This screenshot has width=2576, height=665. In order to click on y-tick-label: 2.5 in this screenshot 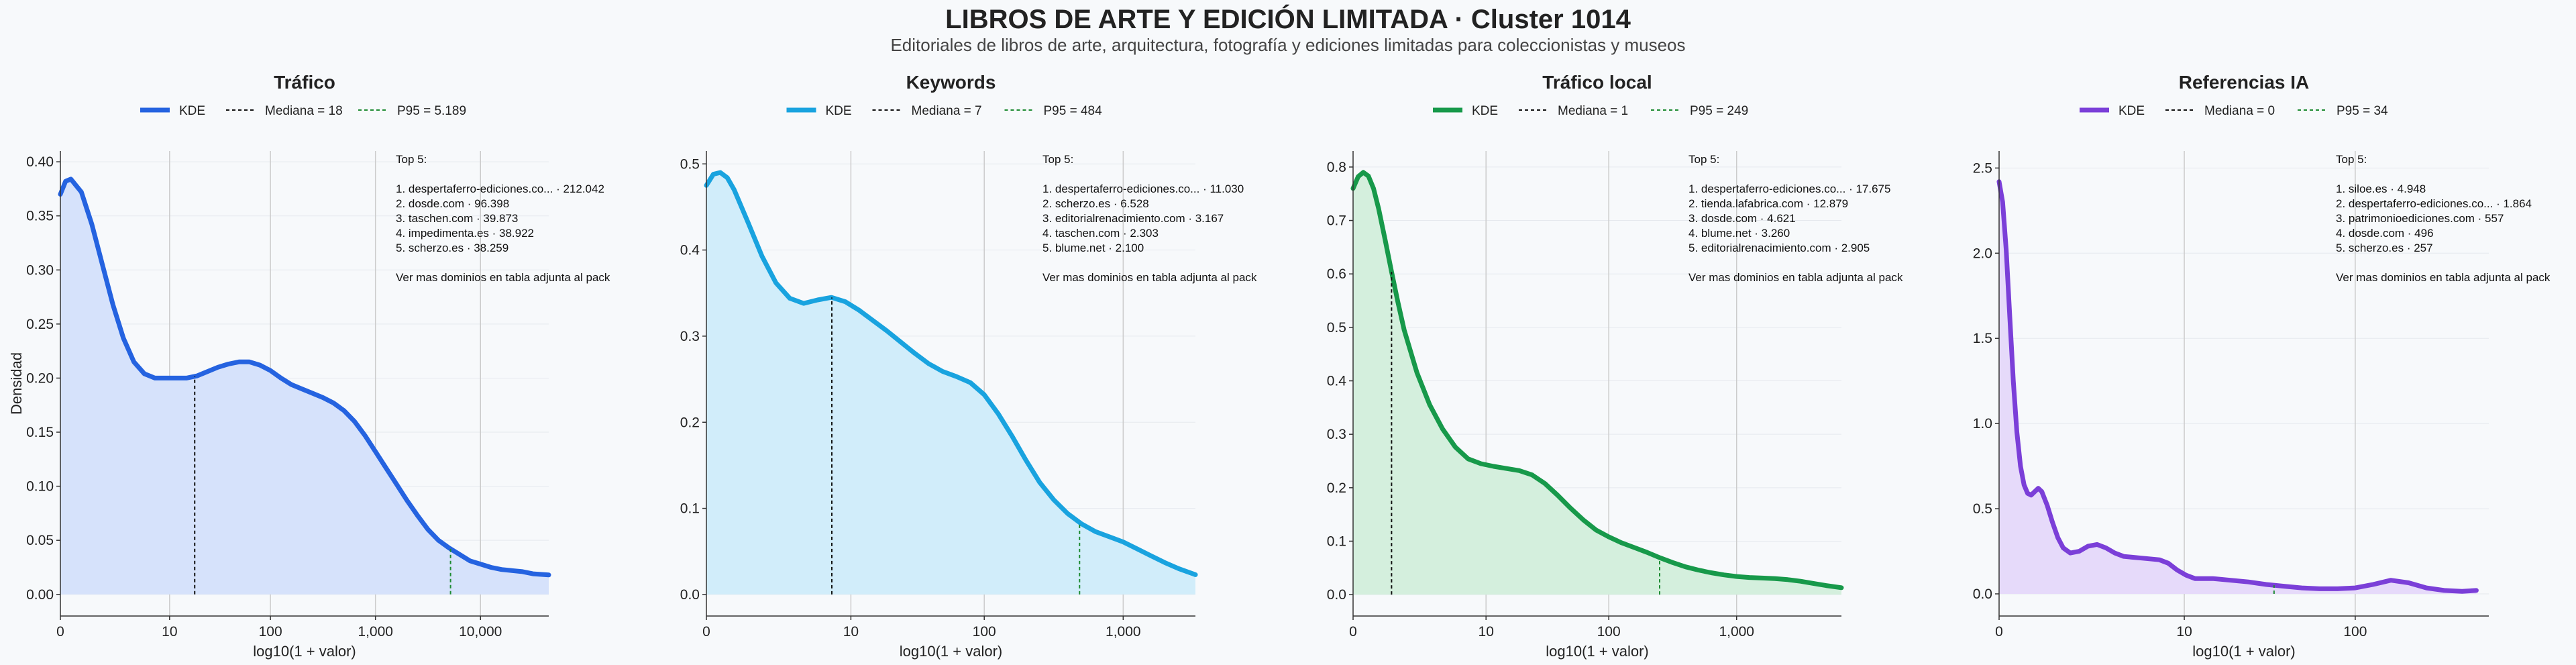, I will do `click(1982, 168)`.